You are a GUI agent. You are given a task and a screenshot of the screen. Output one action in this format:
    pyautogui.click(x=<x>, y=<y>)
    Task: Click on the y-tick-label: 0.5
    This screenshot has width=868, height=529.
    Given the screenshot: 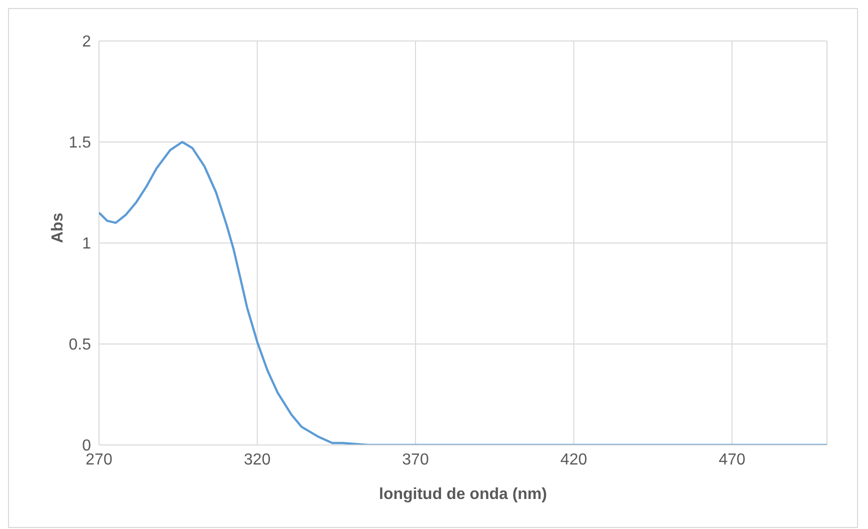 What is the action you would take?
    pyautogui.click(x=80, y=345)
    